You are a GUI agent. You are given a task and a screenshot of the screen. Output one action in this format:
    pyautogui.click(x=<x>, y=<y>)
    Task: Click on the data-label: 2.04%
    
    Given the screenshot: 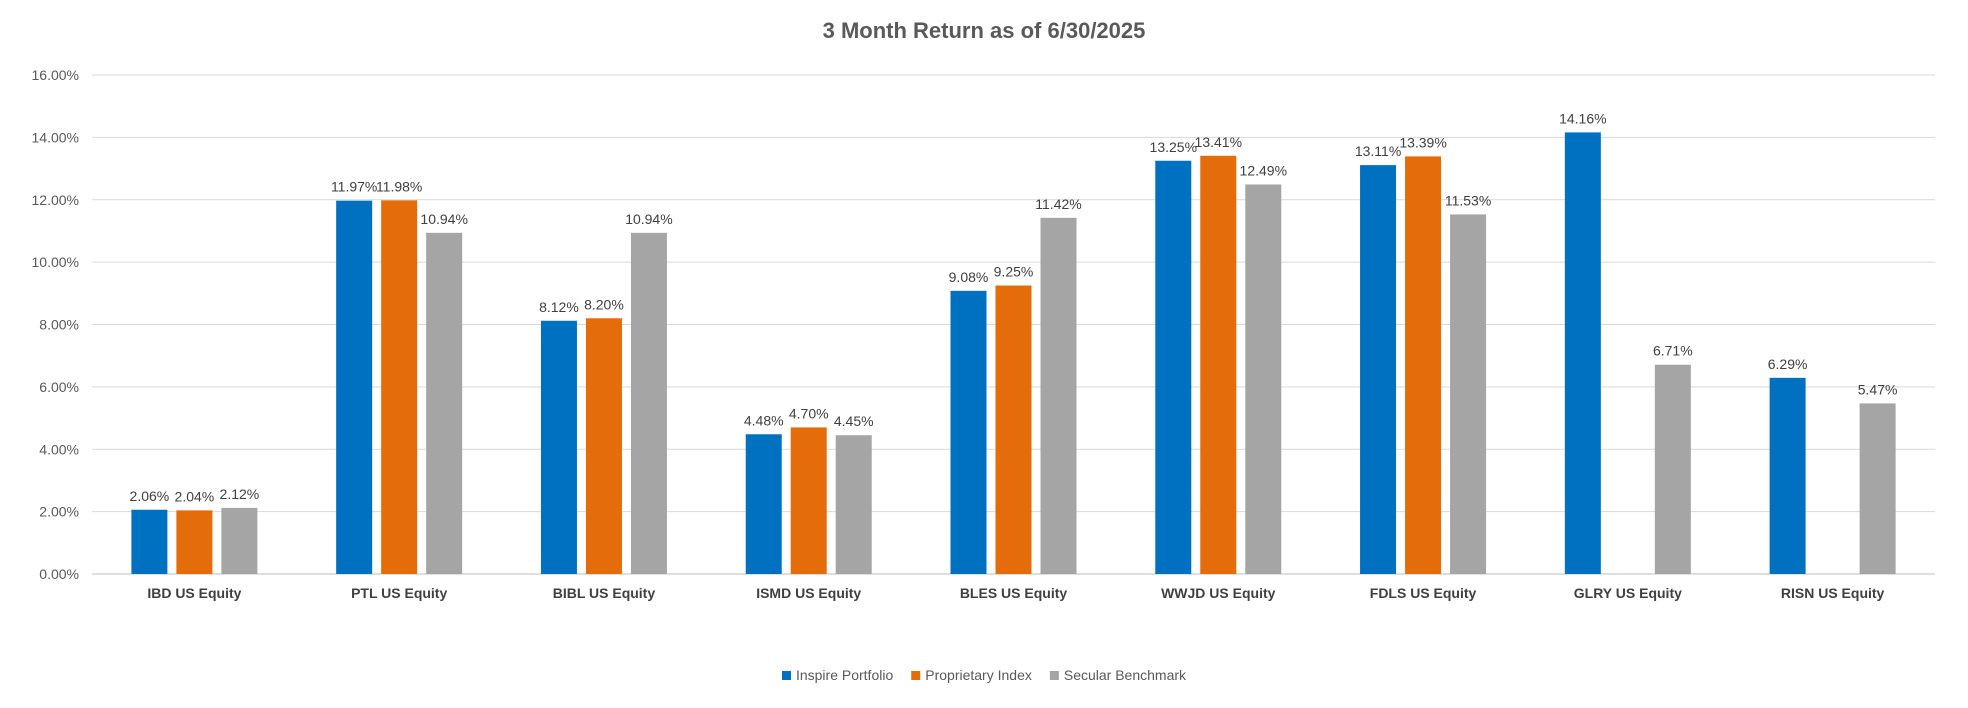 What is the action you would take?
    pyautogui.click(x=195, y=496)
    